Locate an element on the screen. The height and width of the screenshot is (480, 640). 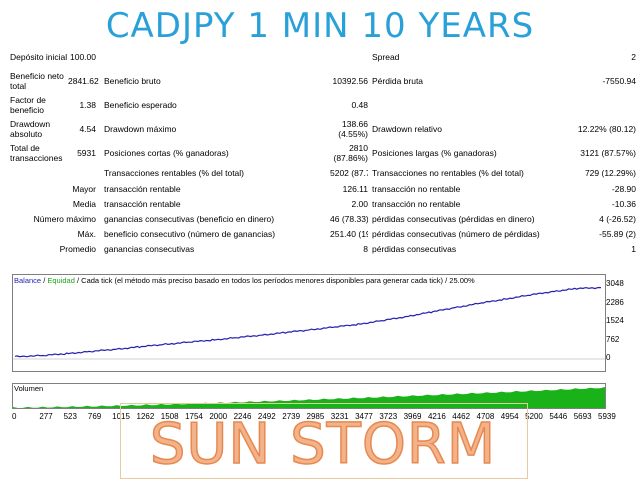
x-tick-label: 2739 is located at coordinates (291, 416).